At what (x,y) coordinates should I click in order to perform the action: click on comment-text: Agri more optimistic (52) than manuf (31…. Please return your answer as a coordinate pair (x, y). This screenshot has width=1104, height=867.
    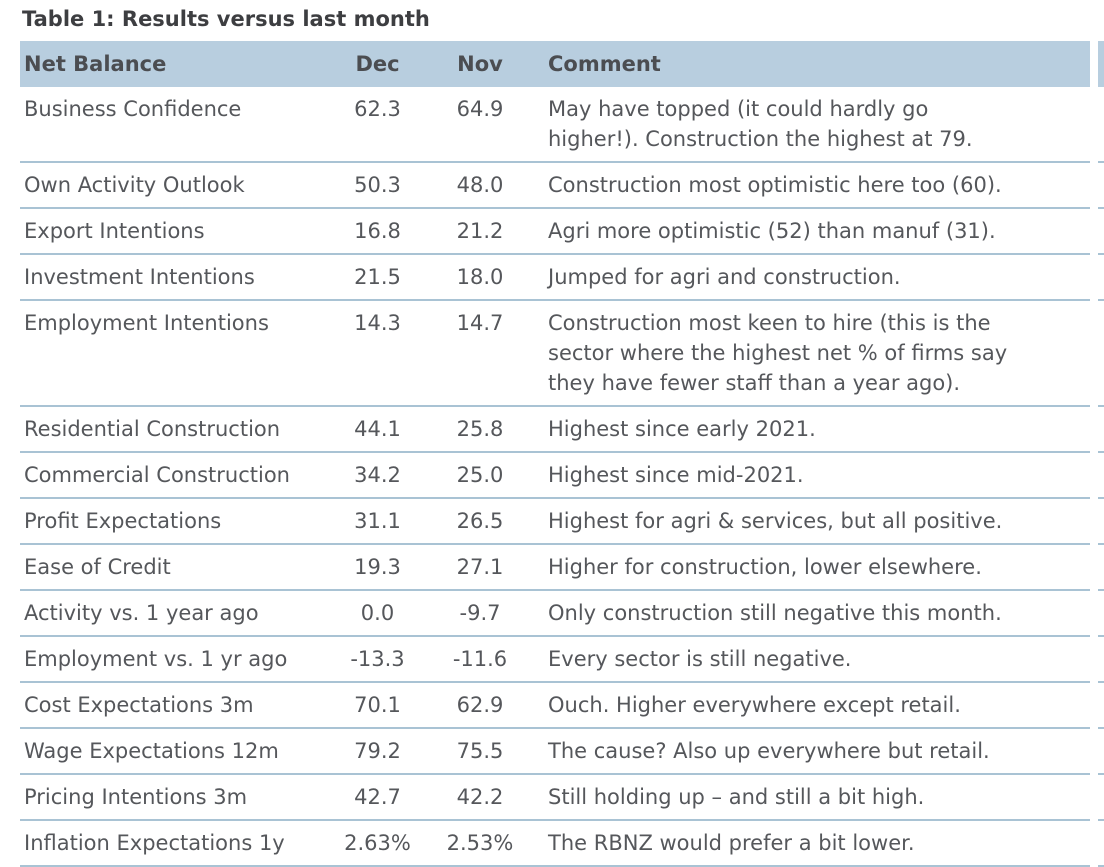
    Looking at the image, I should click on (812, 231).